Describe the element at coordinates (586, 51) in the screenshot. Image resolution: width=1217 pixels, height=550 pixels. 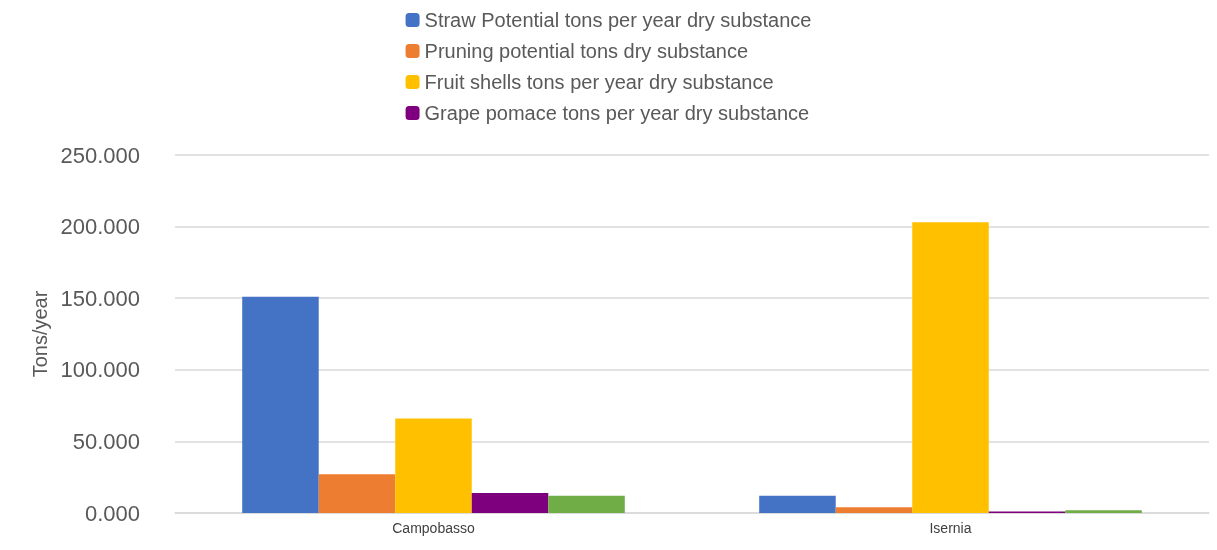
I see `legend-label: Pruning potential tons dry substance` at that location.